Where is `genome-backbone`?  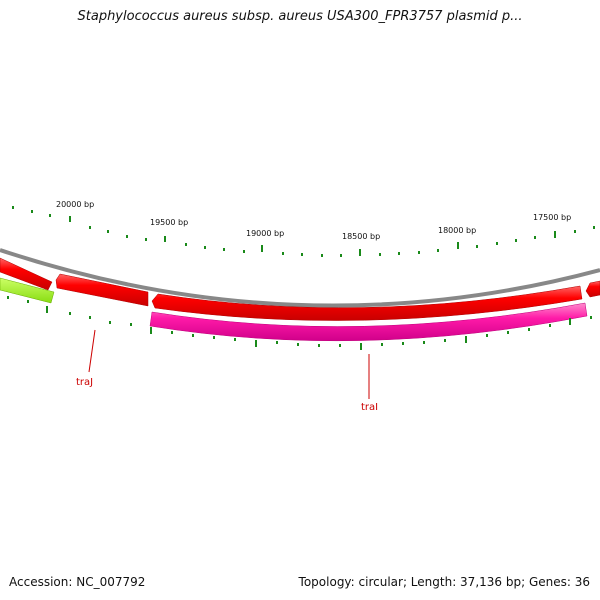 genome-backbone is located at coordinates (300, 278).